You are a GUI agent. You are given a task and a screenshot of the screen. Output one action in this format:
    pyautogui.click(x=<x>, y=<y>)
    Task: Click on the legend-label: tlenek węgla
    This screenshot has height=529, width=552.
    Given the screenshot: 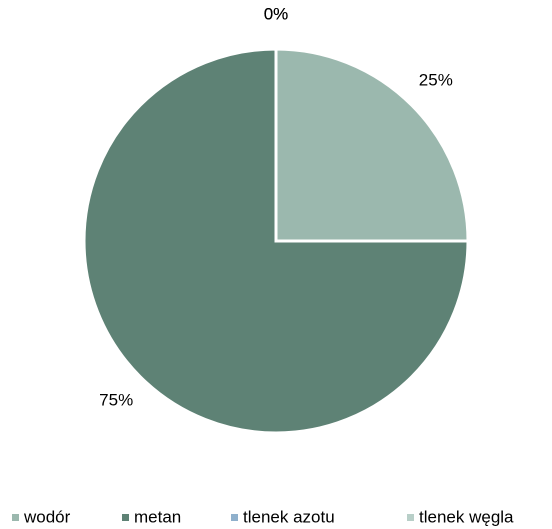 What is the action you would take?
    pyautogui.click(x=466, y=516)
    